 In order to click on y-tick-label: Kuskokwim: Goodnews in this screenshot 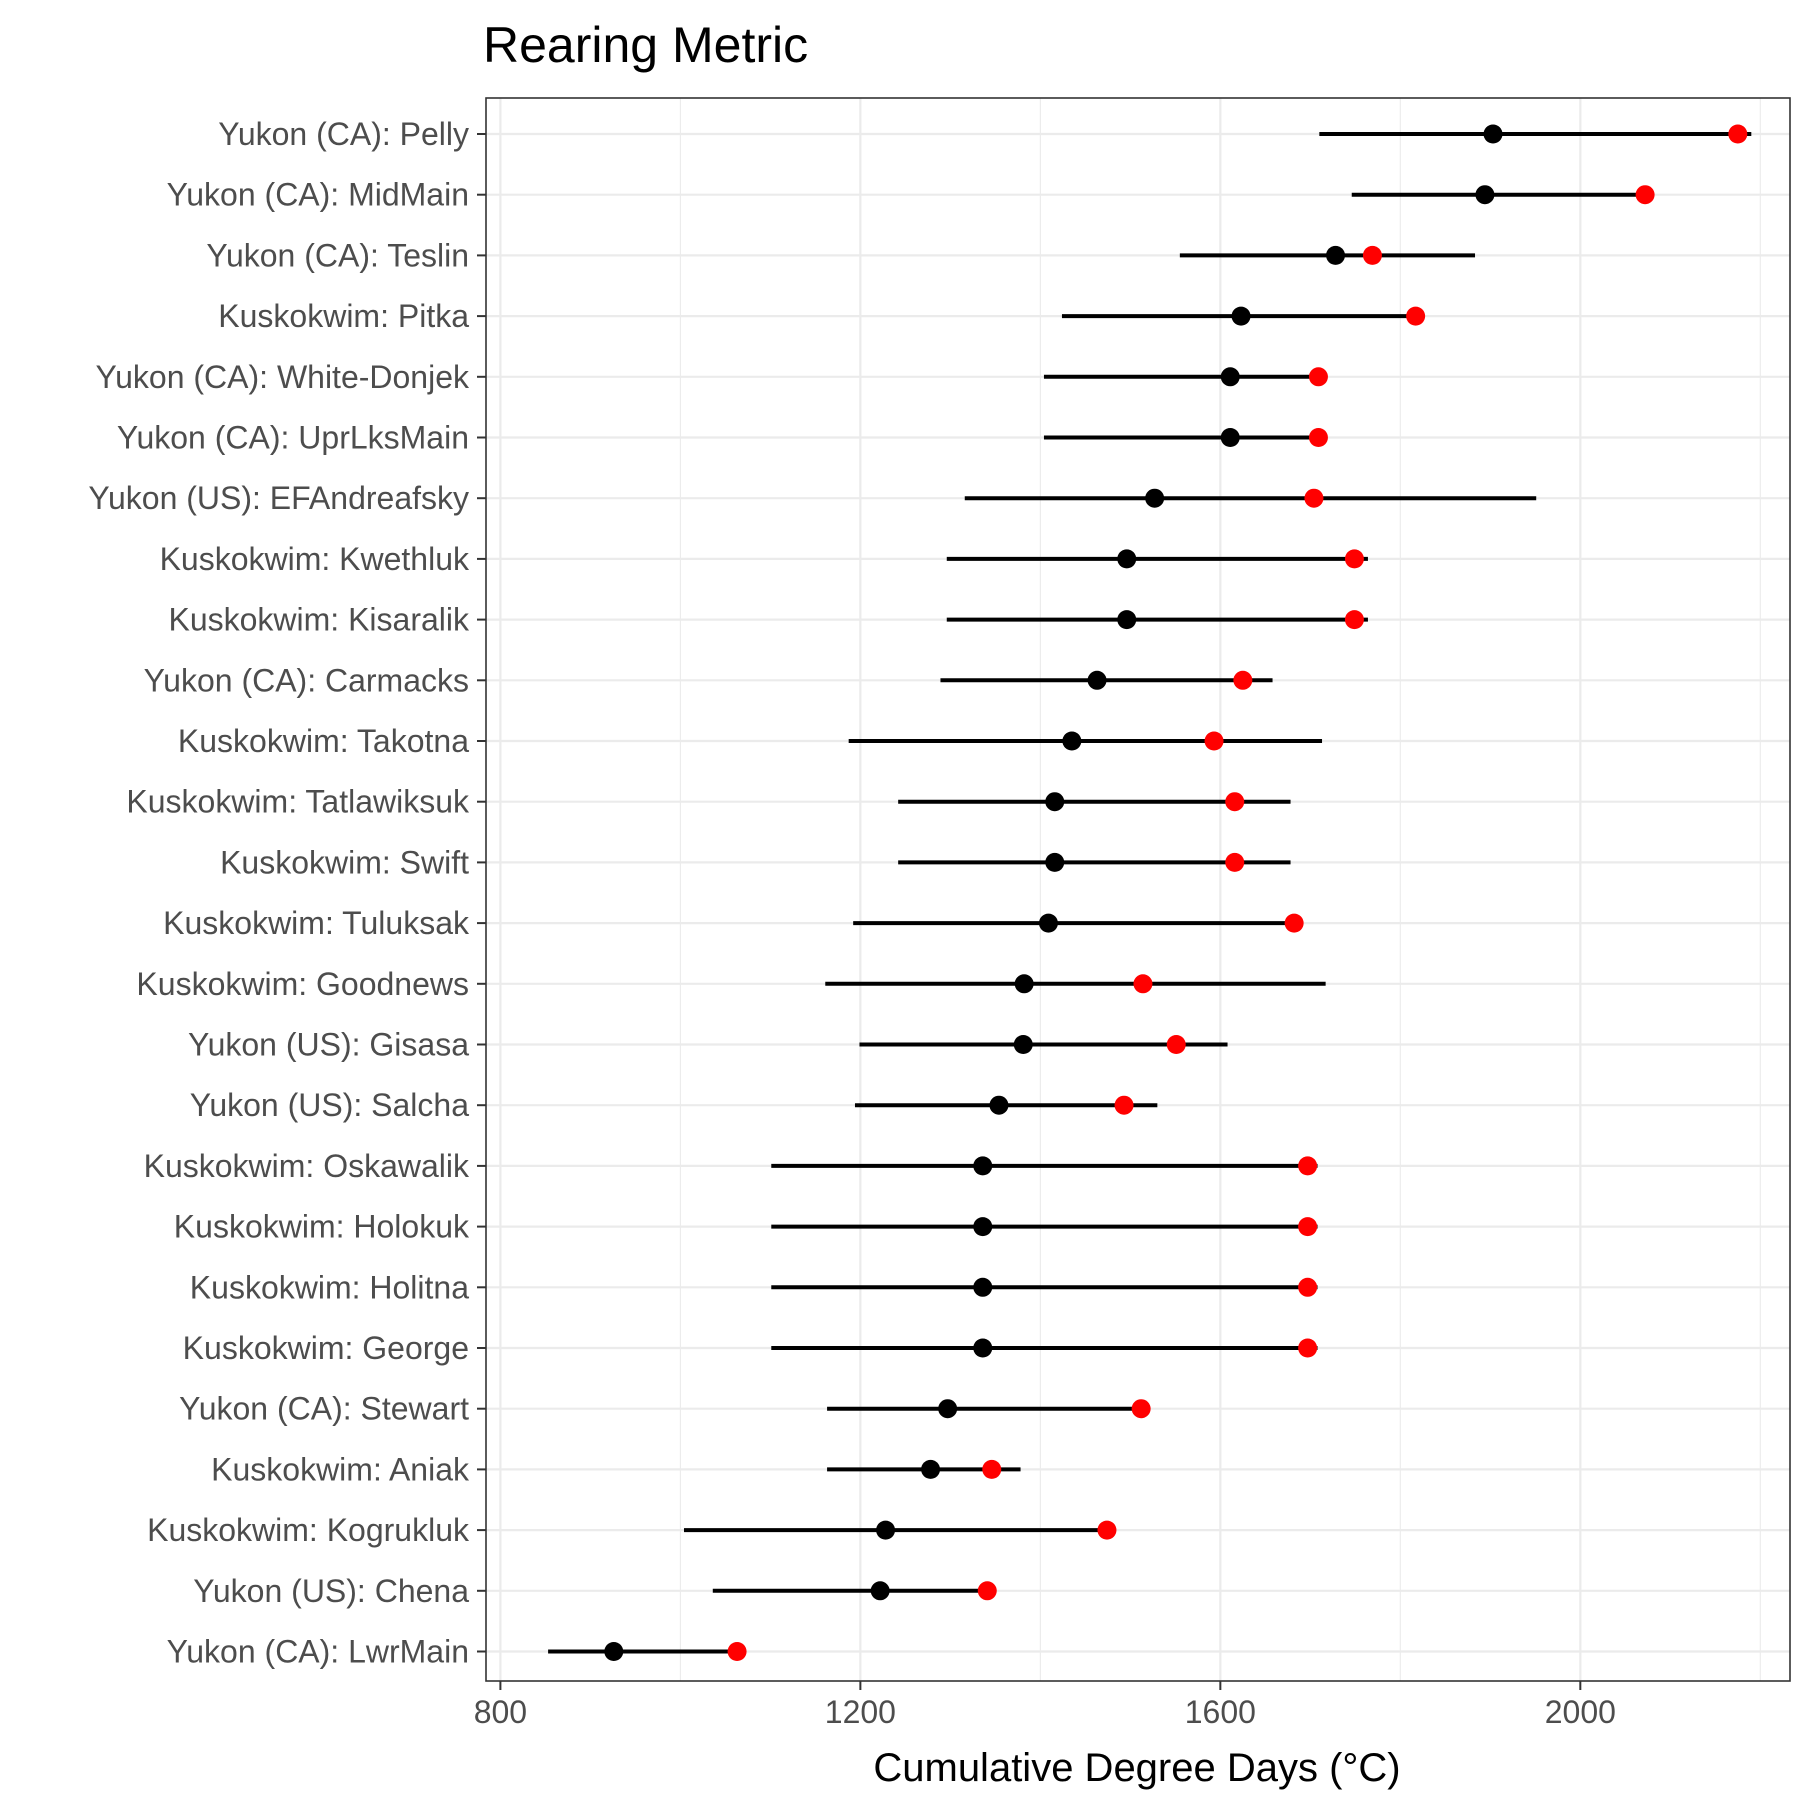, I will do `click(302, 984)`.